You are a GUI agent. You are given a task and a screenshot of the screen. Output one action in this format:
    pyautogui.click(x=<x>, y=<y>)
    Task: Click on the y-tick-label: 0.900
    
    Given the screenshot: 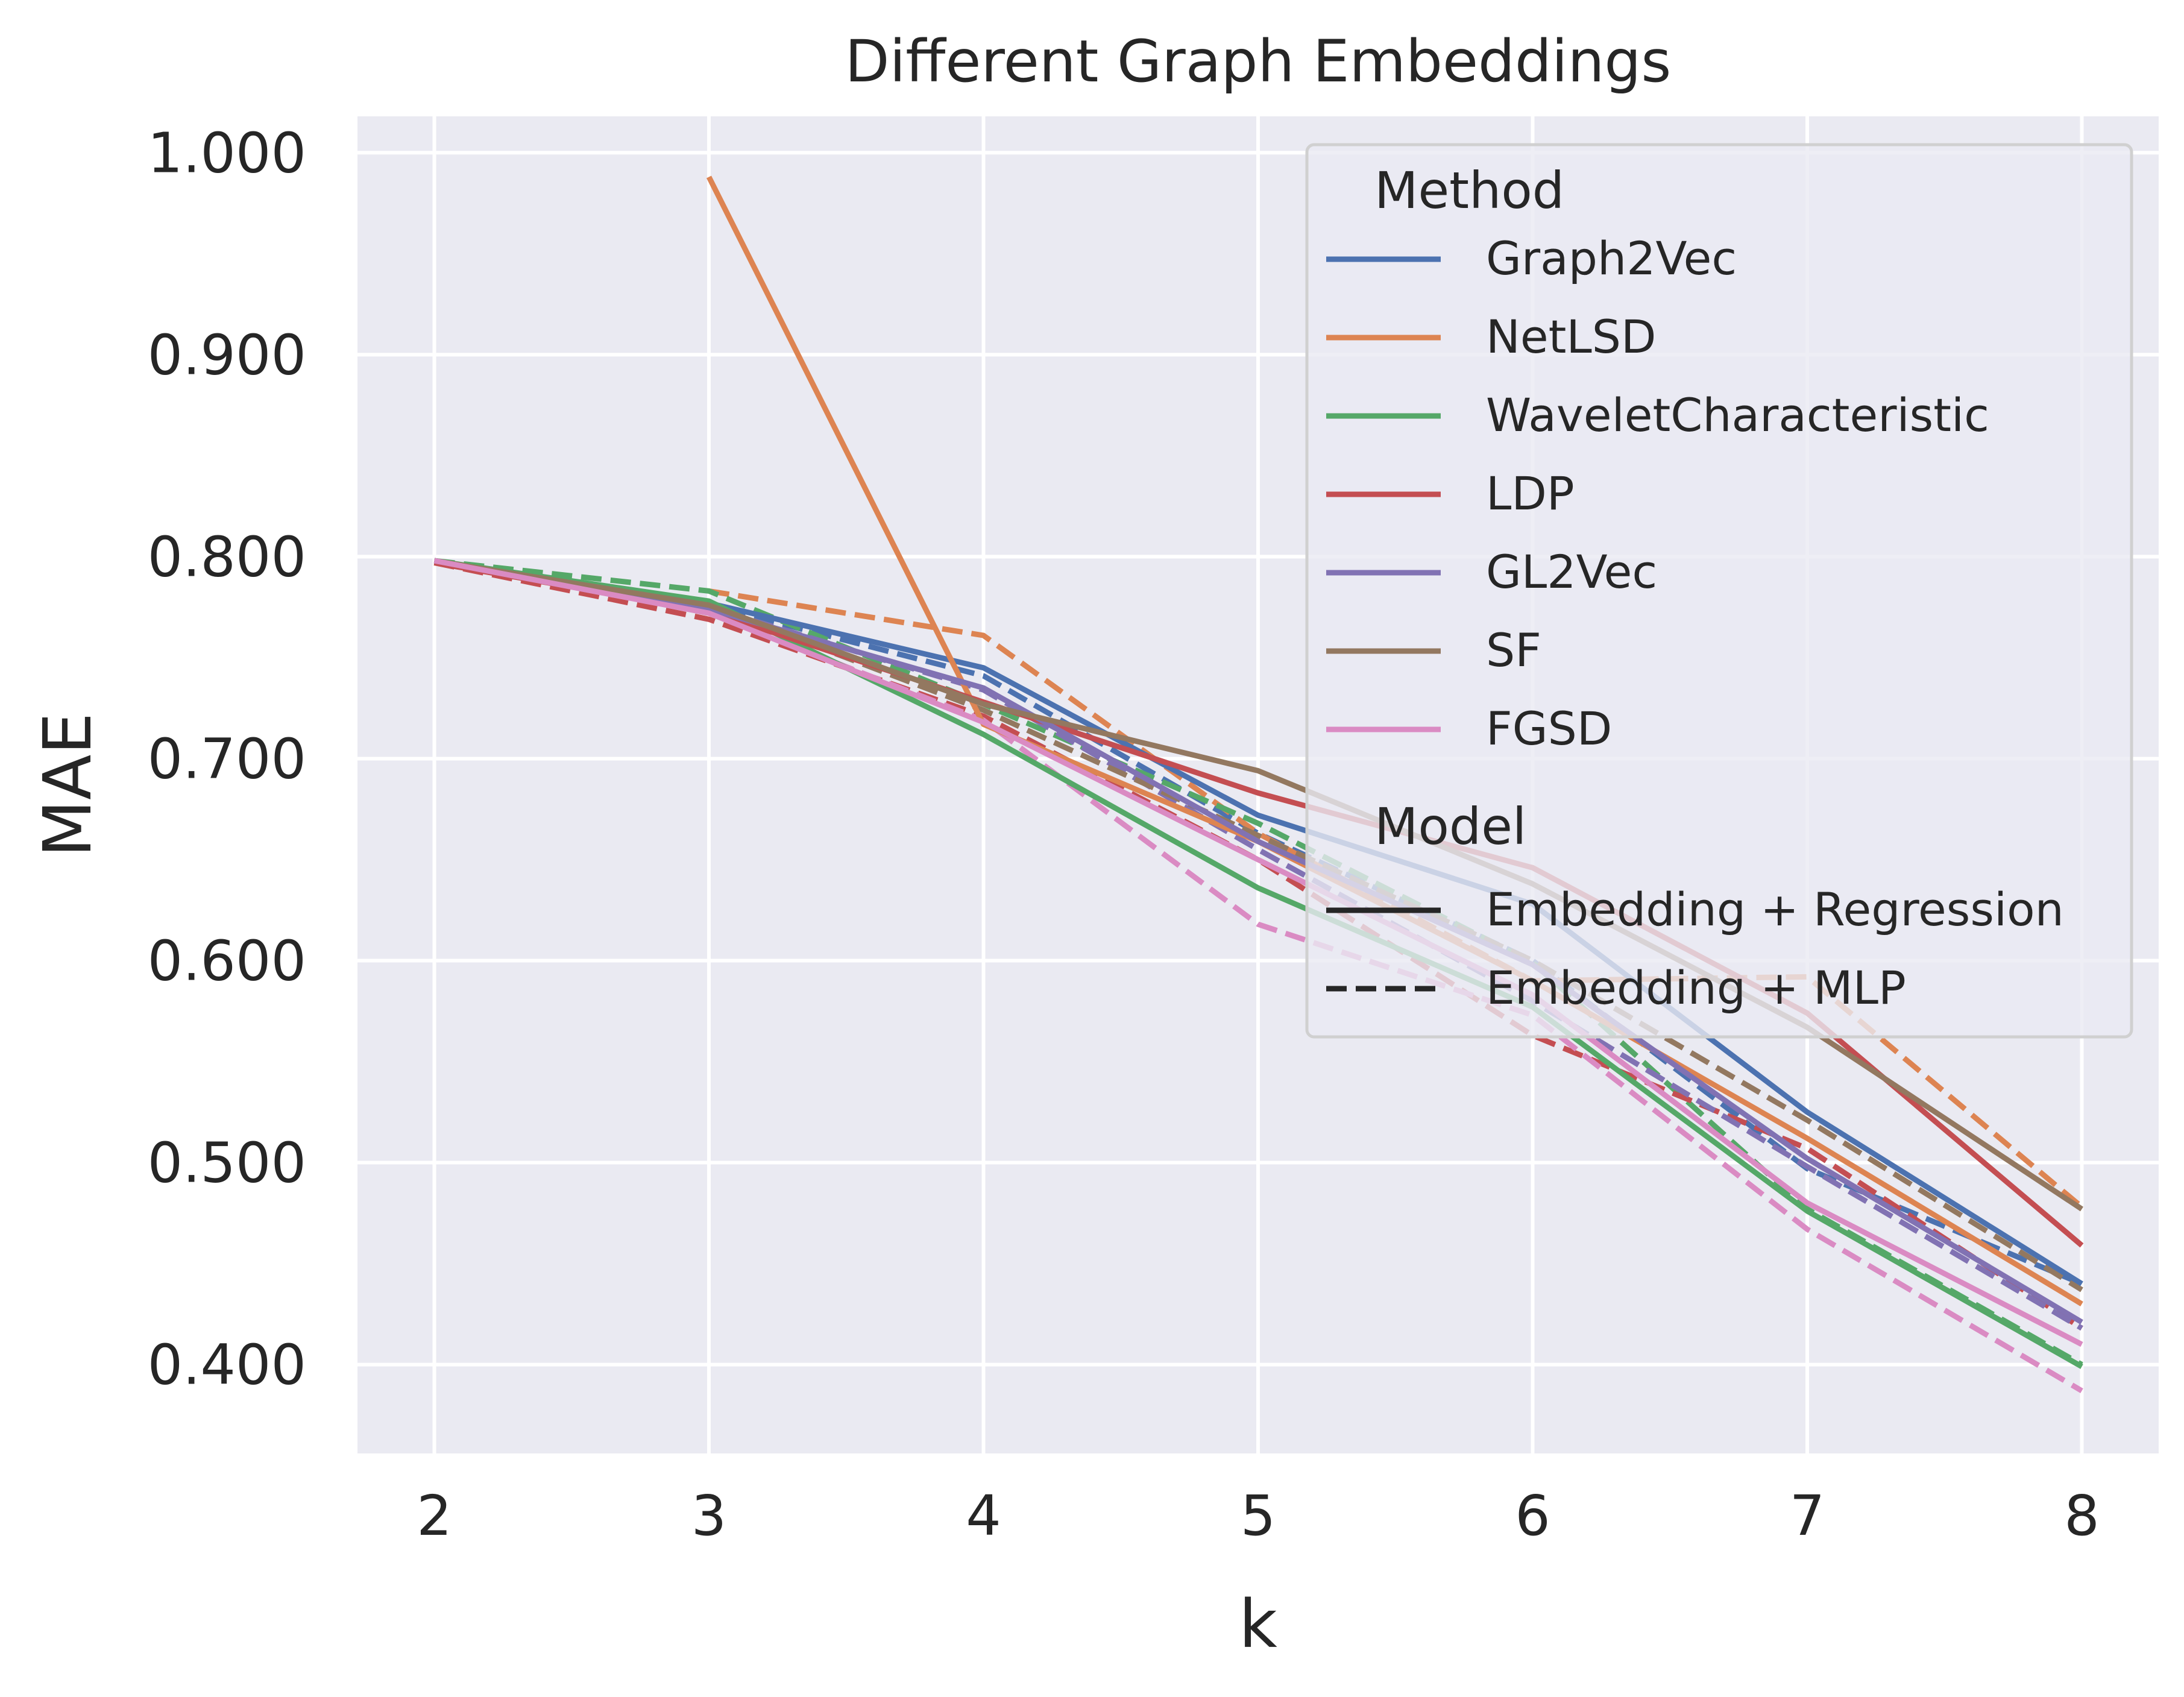 What is the action you would take?
    pyautogui.click(x=227, y=355)
    